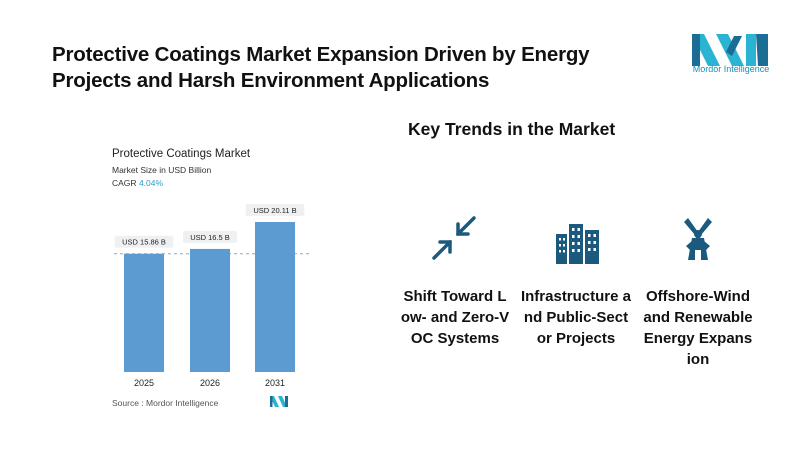 This screenshot has height=452, width=800. What do you see at coordinates (731, 69) in the screenshot?
I see `logo-text: Mordor Intelligence` at bounding box center [731, 69].